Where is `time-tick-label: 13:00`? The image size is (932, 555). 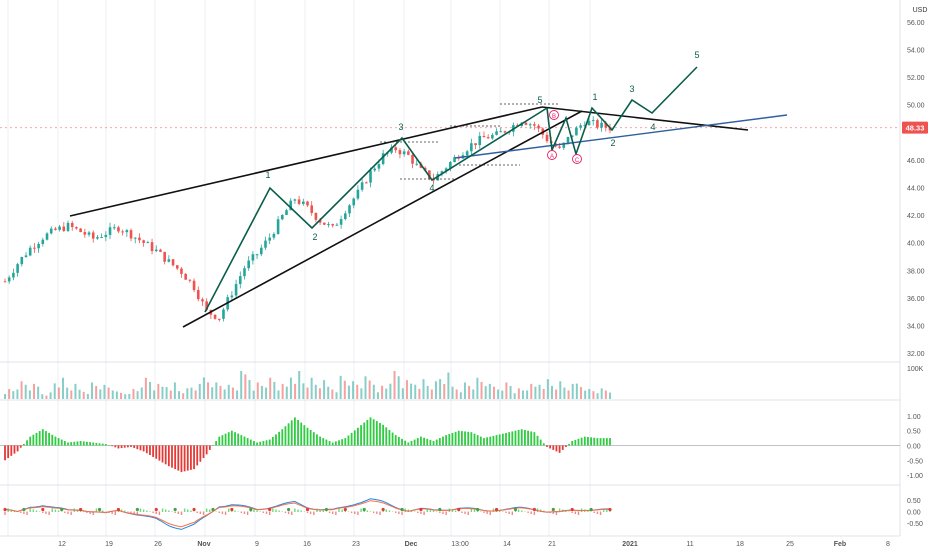
time-tick-label: 13:00 is located at coordinates (460, 544).